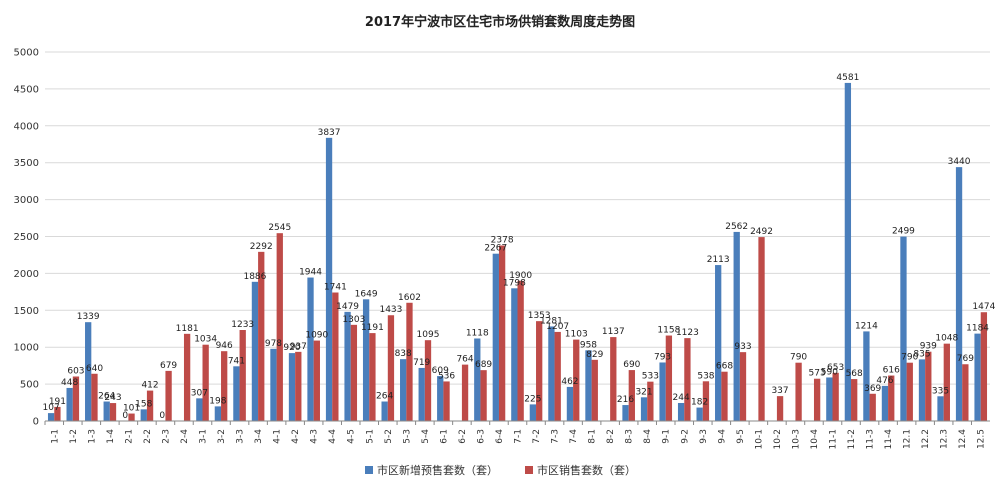  Describe the element at coordinates (316, 336) in the screenshot. I see `data-label: 1090` at that location.